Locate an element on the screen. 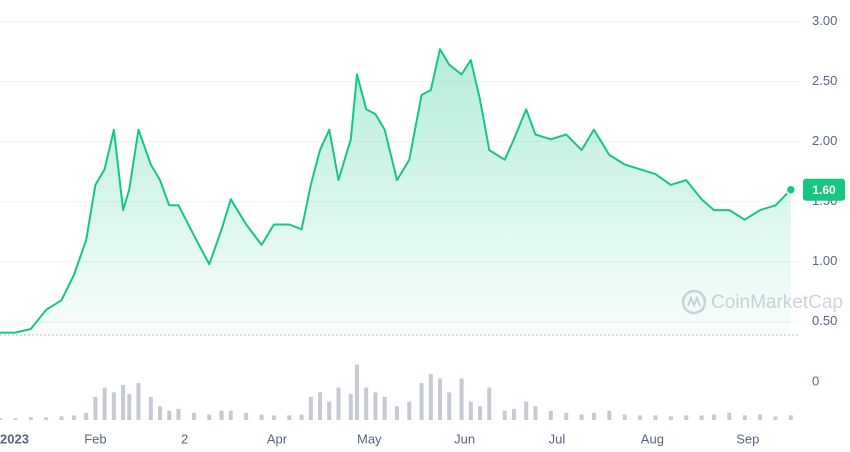 This screenshot has width=850, height=452. x-tick-label: Sep is located at coordinates (747, 438).